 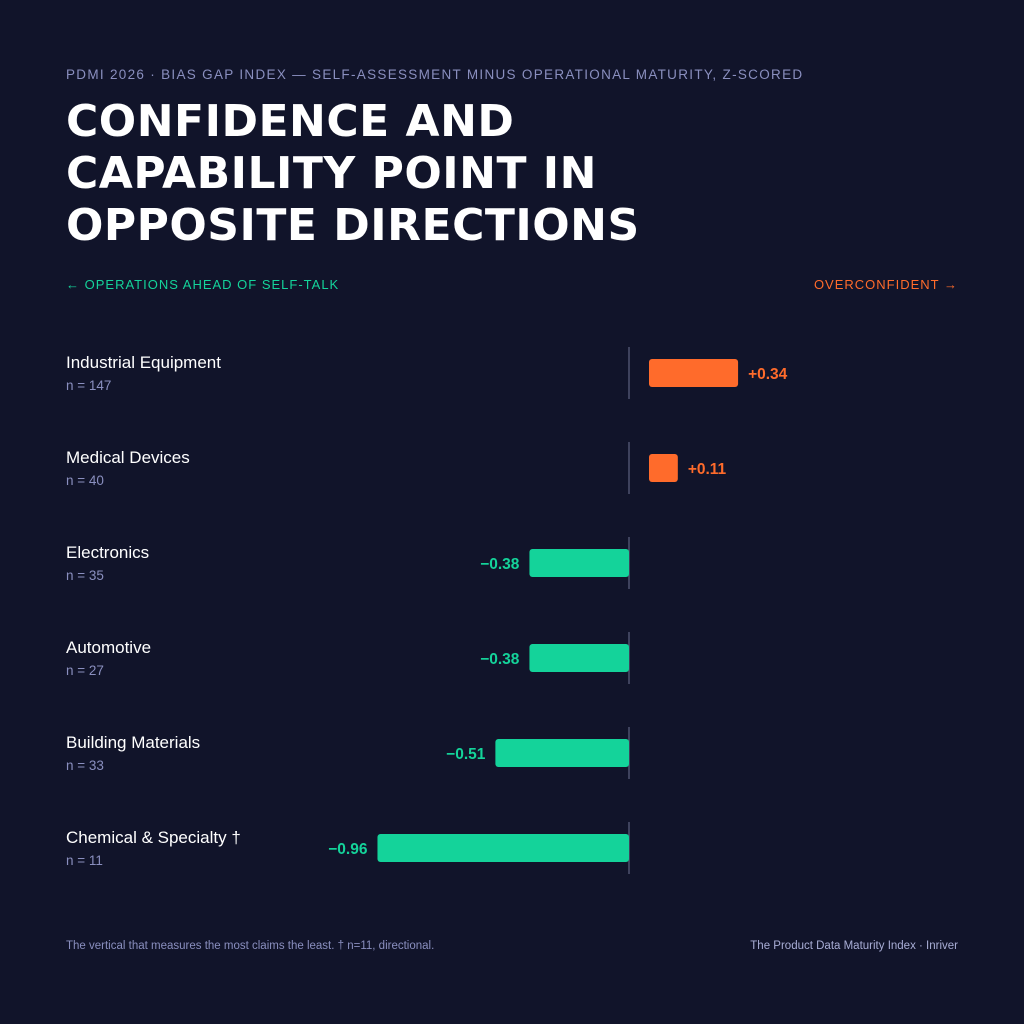 I want to click on axis-label-left: ← OPERATIONS AHEAD OF SELF-TALK, so click(x=203, y=284).